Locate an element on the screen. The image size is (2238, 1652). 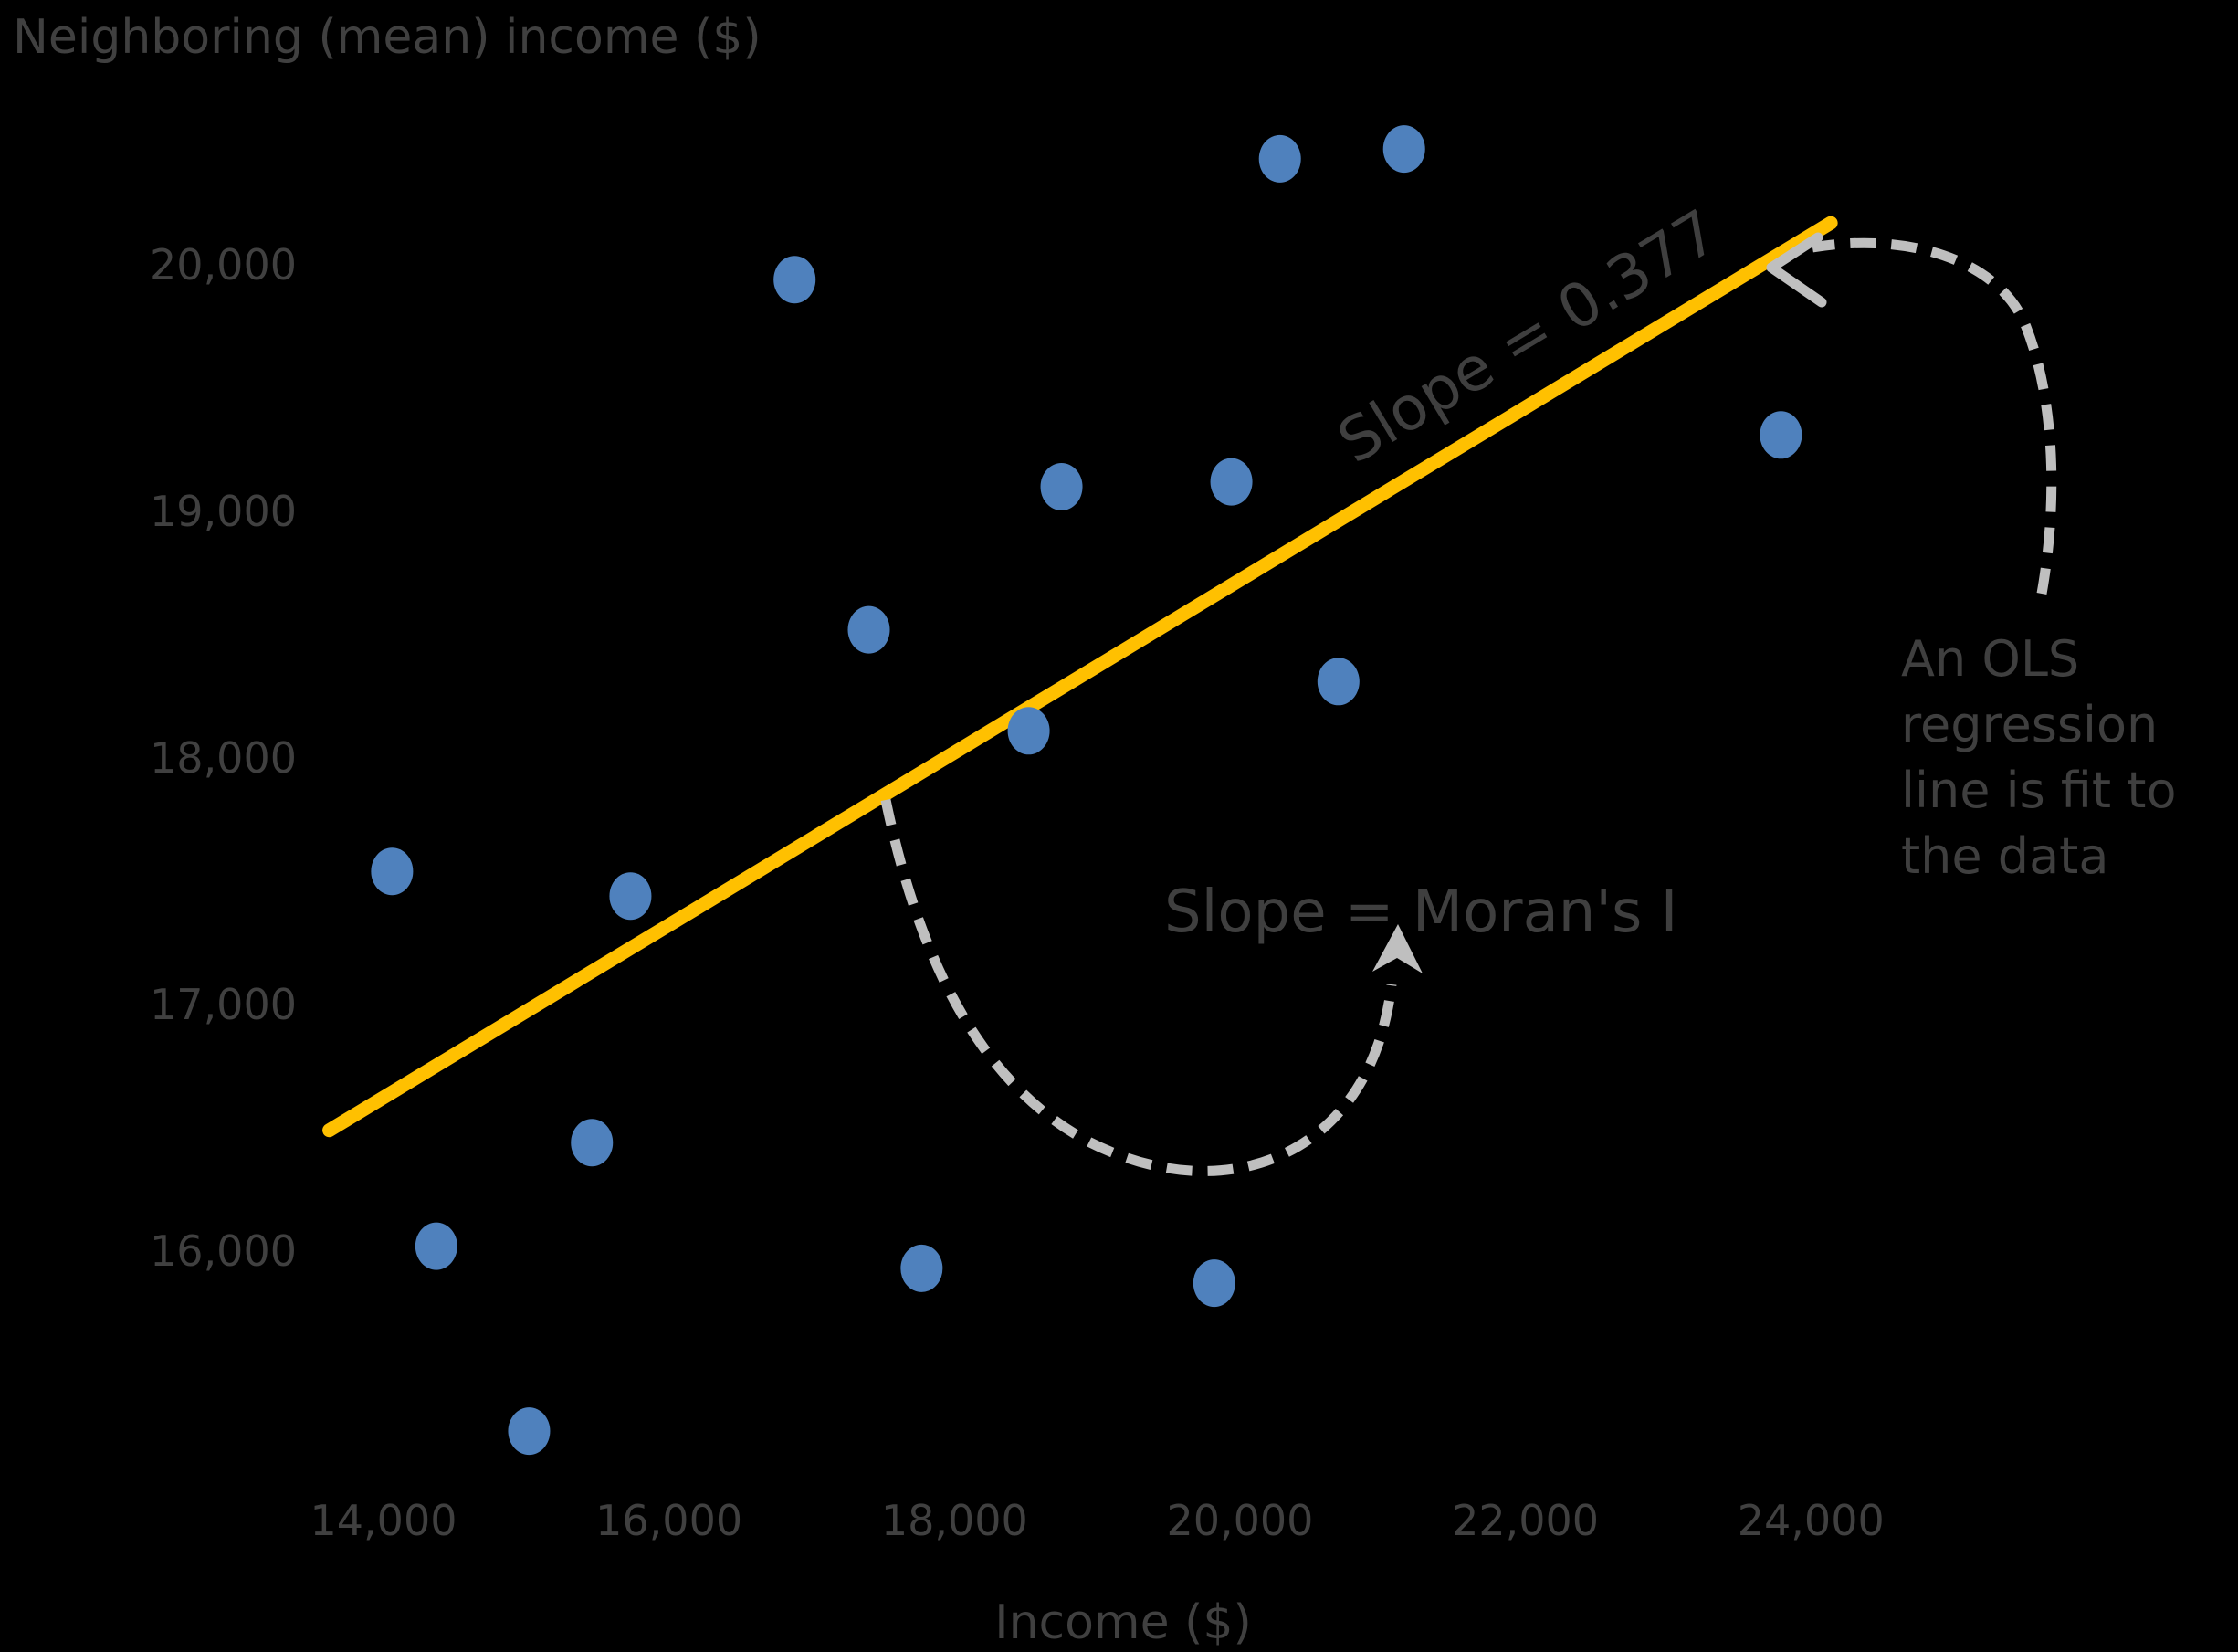
morans-arrow is located at coordinates (1138, 987).